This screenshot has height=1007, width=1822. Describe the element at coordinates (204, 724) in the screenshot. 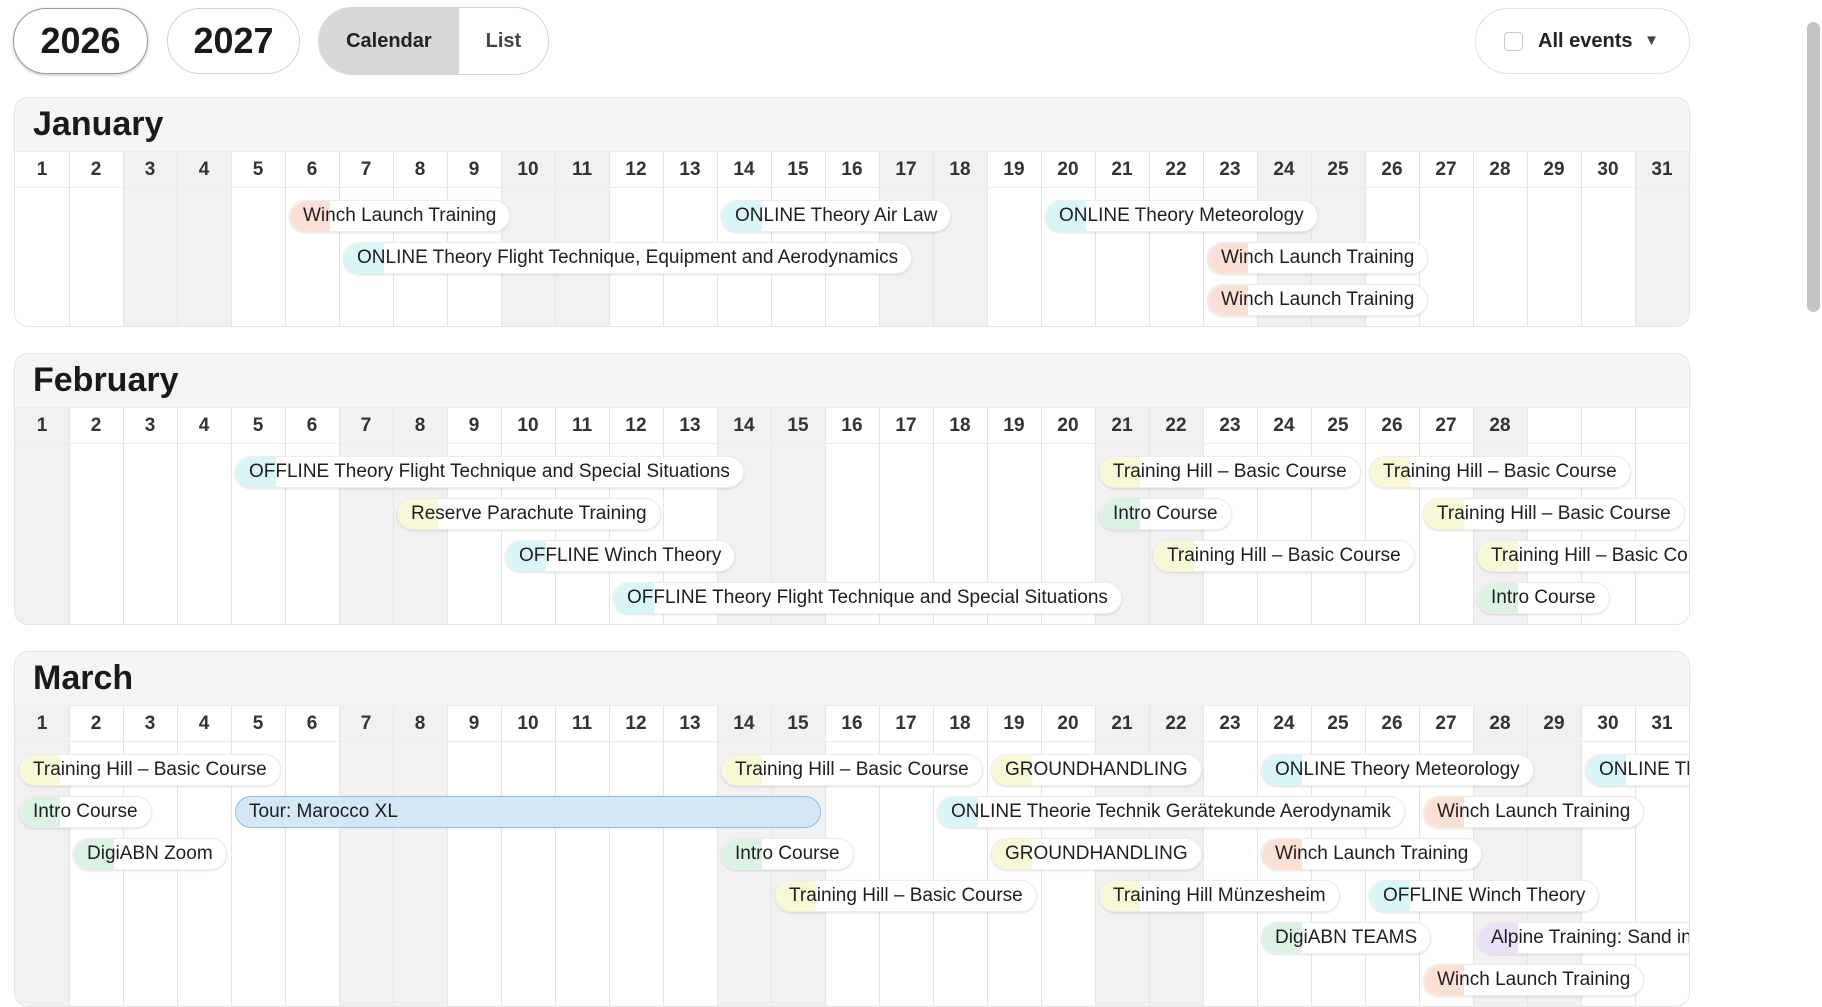

I see `day-number: 4` at that location.